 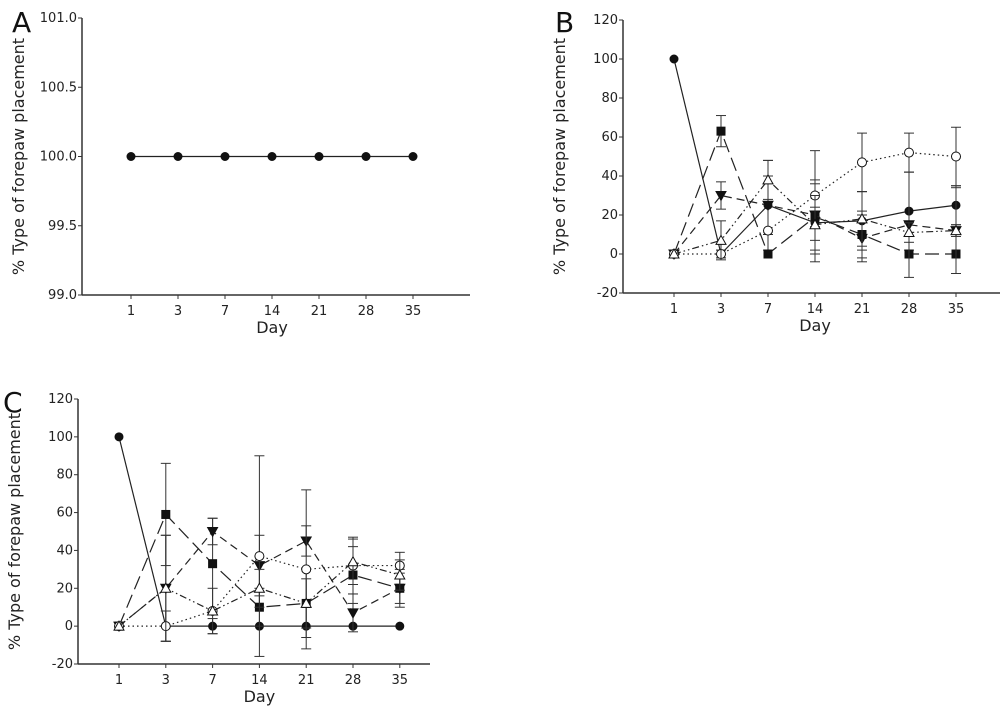 What do you see at coordinates (58, 87) in the screenshot?
I see `y-tick-label: 100.5` at bounding box center [58, 87].